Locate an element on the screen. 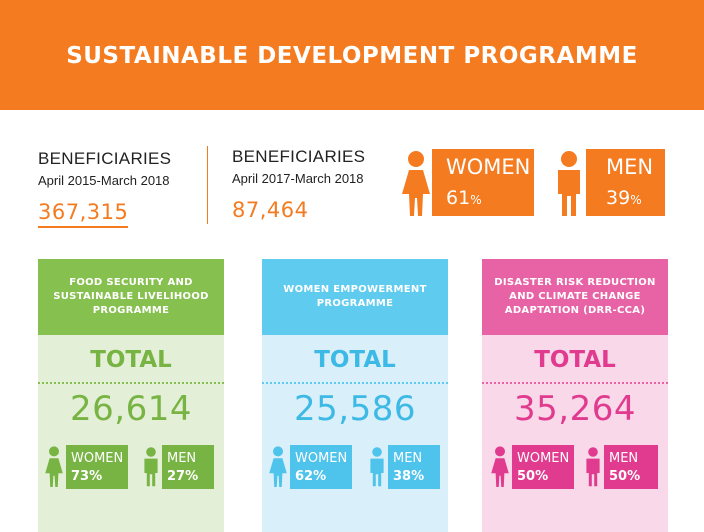 The width and height of the screenshot is (704, 532). women-percent: 73% is located at coordinates (87, 476).